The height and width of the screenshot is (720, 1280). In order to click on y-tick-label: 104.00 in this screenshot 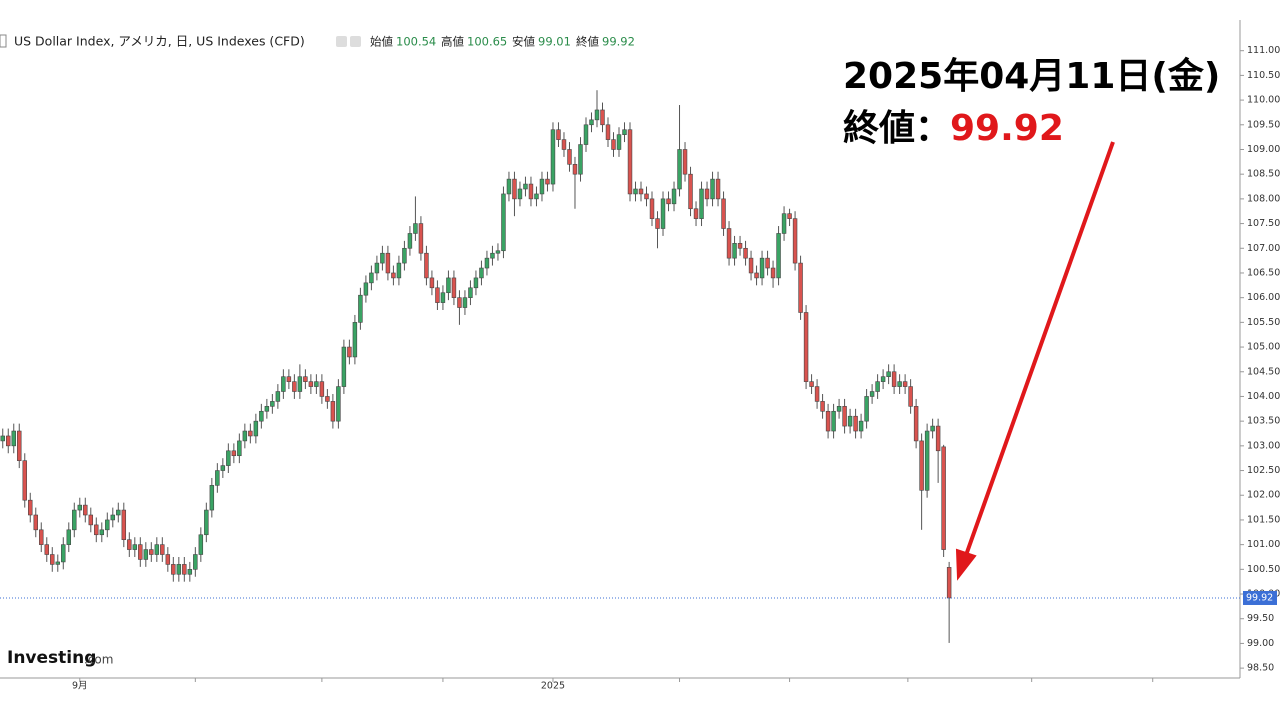, I will do `click(1263, 396)`.